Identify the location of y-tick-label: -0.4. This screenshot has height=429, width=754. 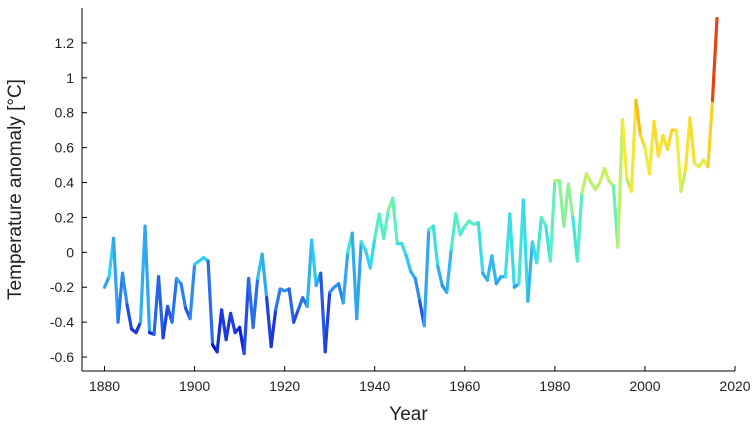
(62, 322).